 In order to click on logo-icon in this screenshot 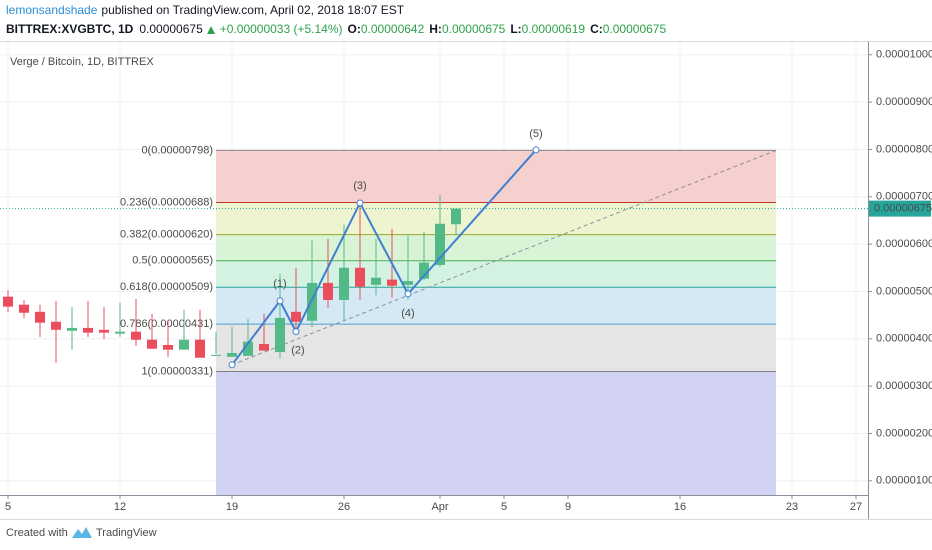, I will do `click(82, 532)`.